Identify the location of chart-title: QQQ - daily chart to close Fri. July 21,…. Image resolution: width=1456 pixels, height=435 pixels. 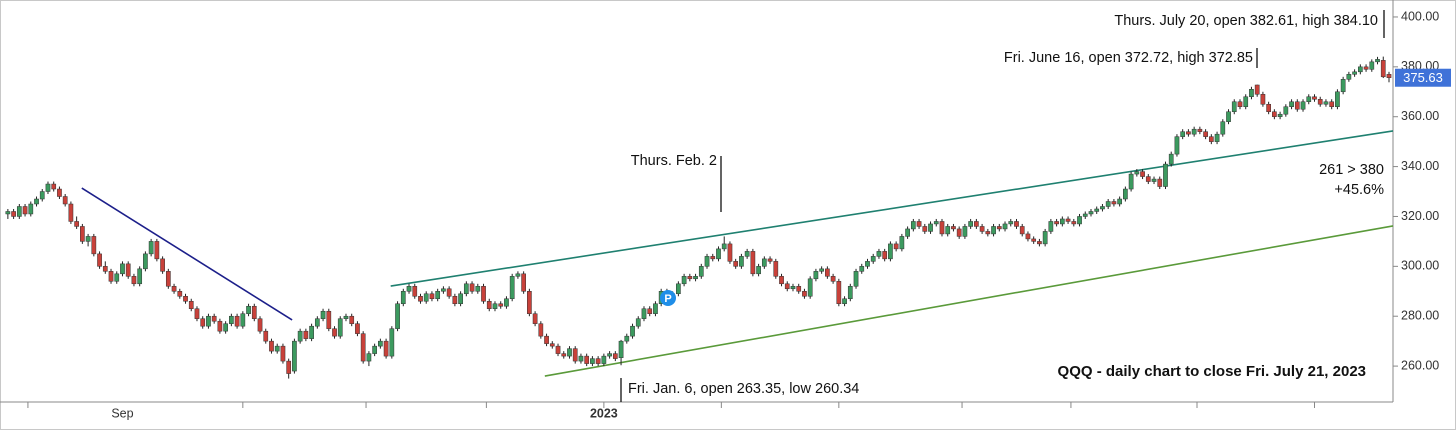
(1212, 371).